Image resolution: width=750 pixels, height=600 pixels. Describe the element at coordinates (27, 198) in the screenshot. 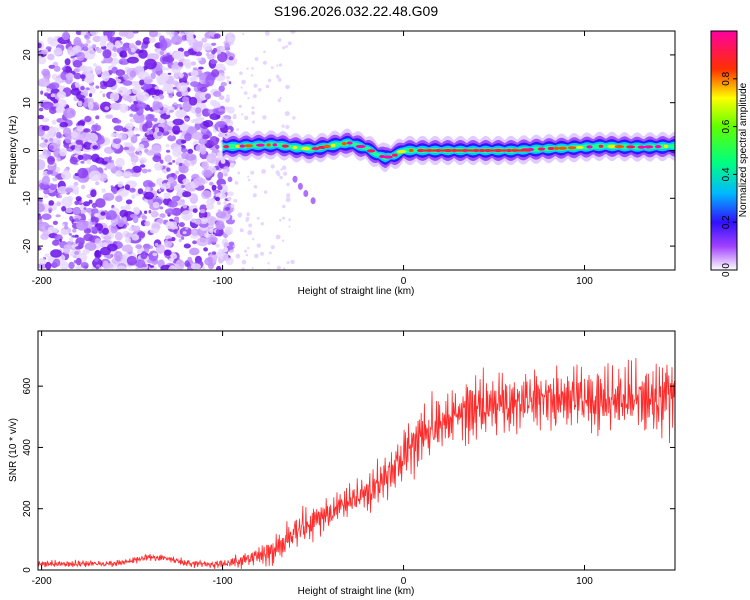

I see `heatmap-ytick-label: -10` at that location.